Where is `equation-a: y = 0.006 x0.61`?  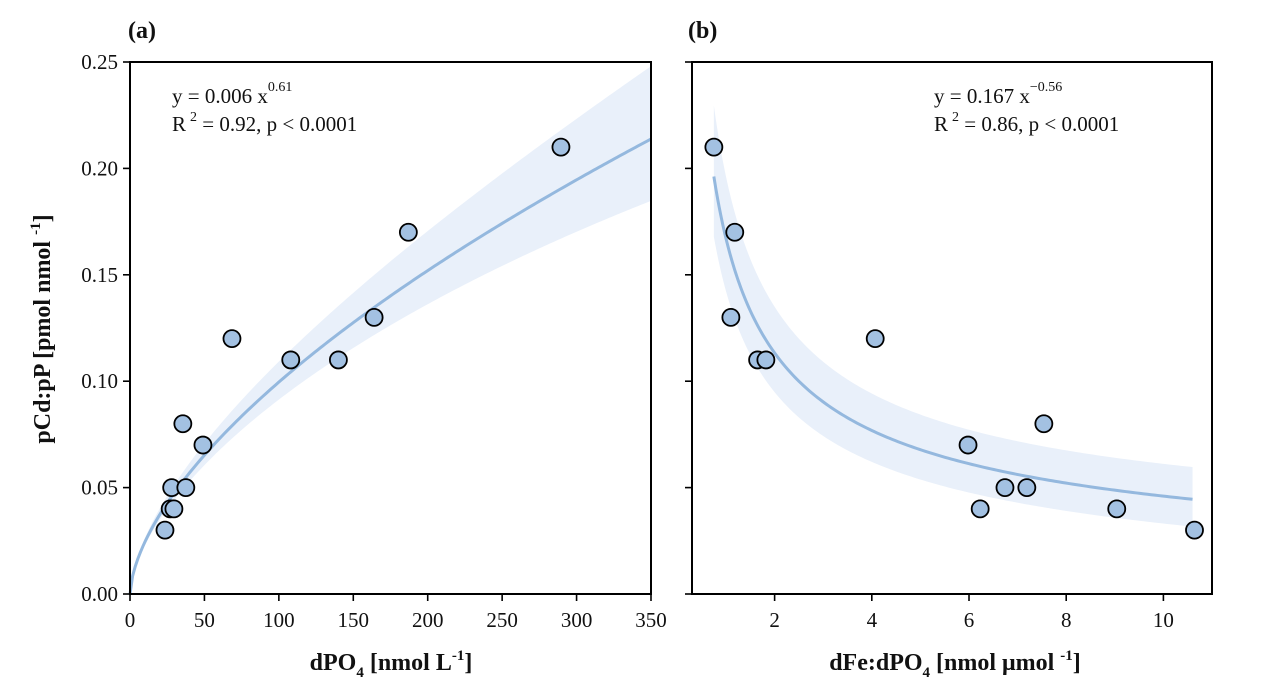
equation-a: y = 0.006 x0.61 is located at coordinates (232, 94).